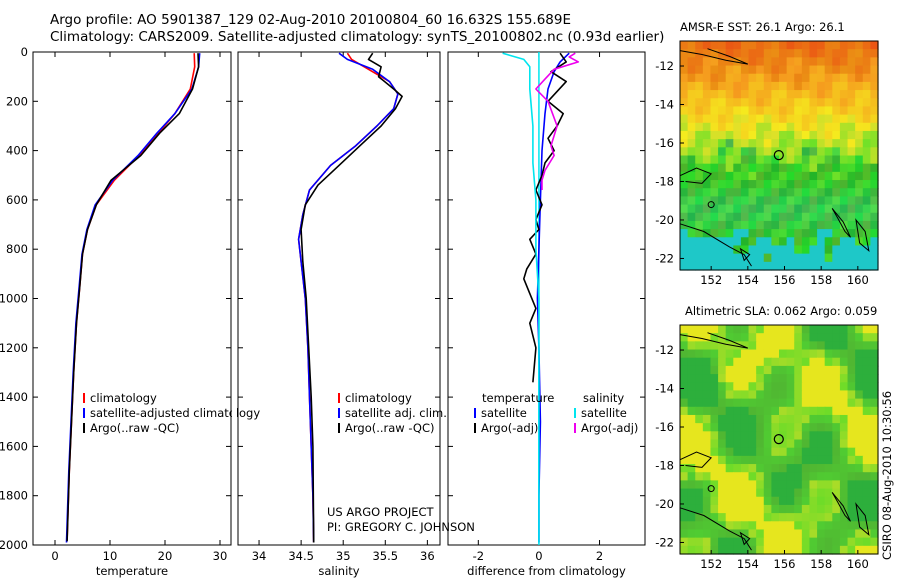 The image size is (900, 580). Describe the element at coordinates (821, 564) in the screenshot. I see `sla-map-xtick-label: 158` at that location.